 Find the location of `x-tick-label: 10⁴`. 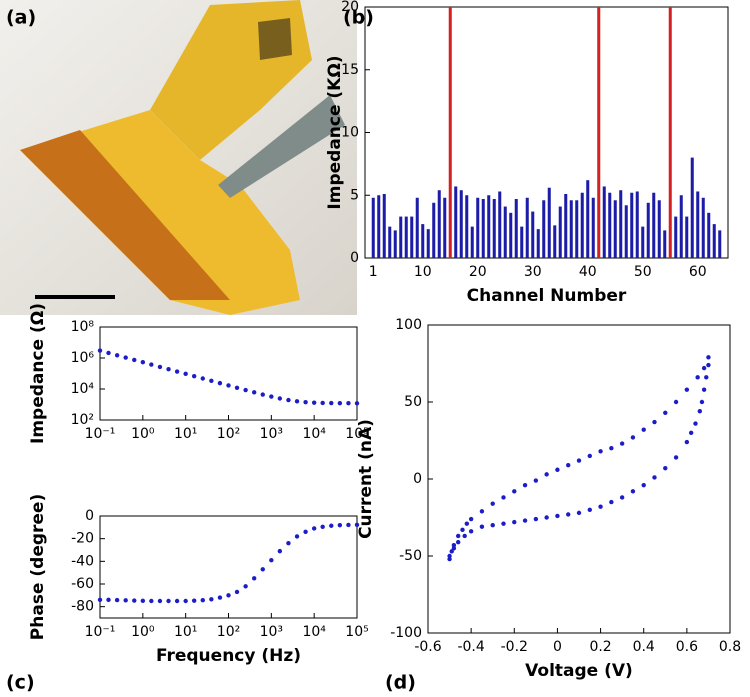

x-tick-label: 10⁴ is located at coordinates (314, 434).